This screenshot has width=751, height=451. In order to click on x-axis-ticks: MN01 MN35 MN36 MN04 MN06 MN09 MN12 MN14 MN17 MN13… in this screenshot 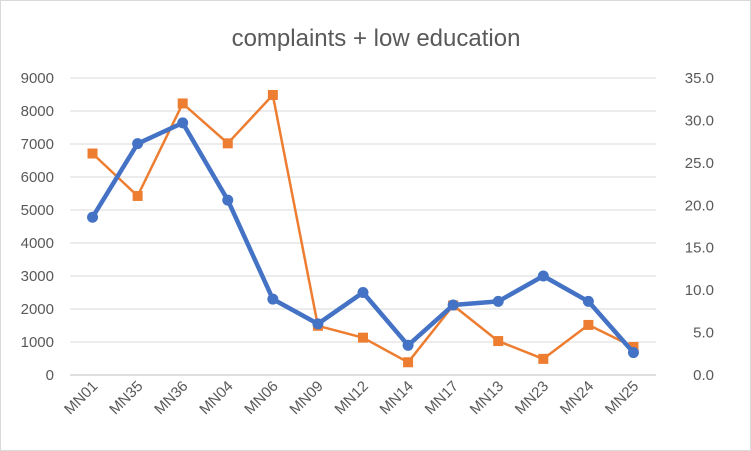, I will do `click(351, 398)`.